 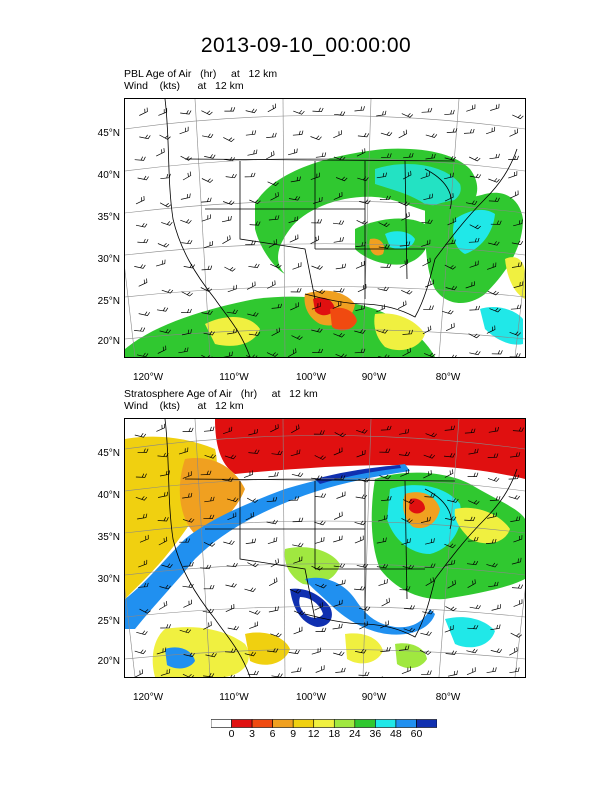 I want to click on colorbar-label: 12, so click(x=313, y=734).